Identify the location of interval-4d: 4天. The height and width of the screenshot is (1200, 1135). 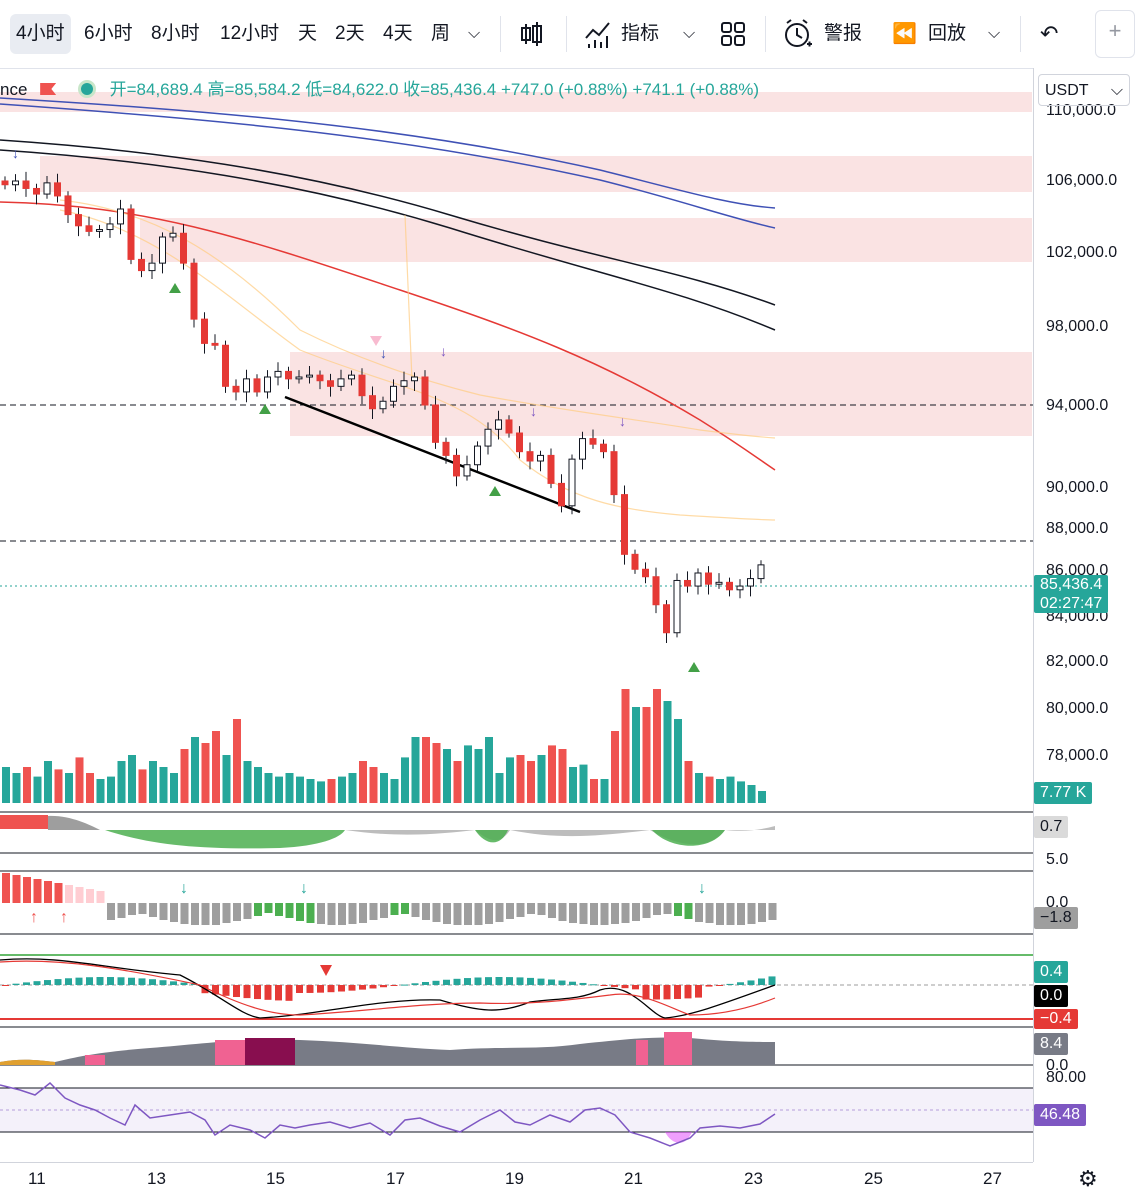
(398, 33).